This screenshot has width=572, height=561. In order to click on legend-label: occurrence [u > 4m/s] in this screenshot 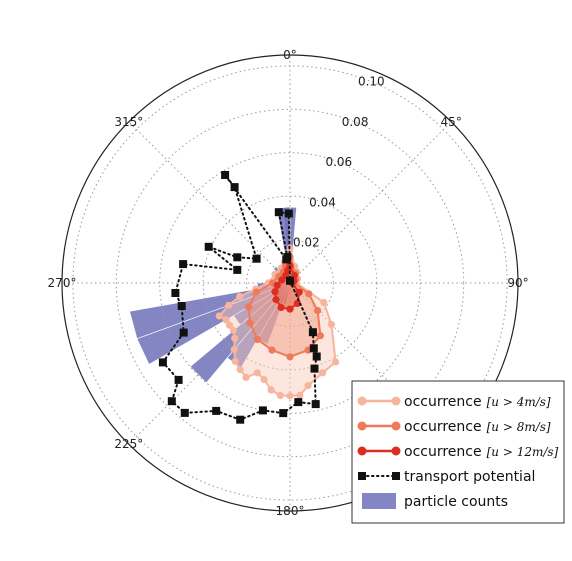, I will do `click(477, 402)`.